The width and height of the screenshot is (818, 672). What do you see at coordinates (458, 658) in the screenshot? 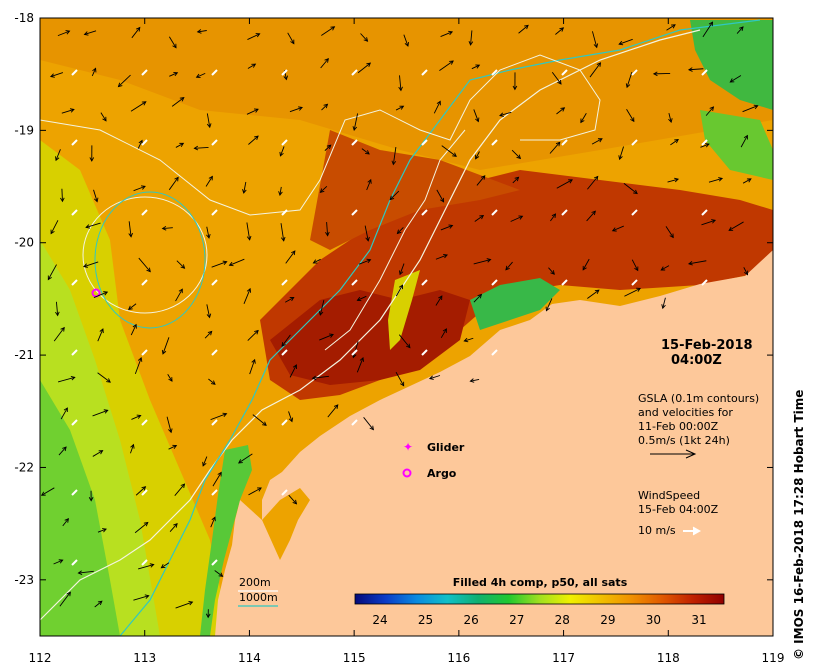
I see `x-tick-label: 116` at bounding box center [458, 658].